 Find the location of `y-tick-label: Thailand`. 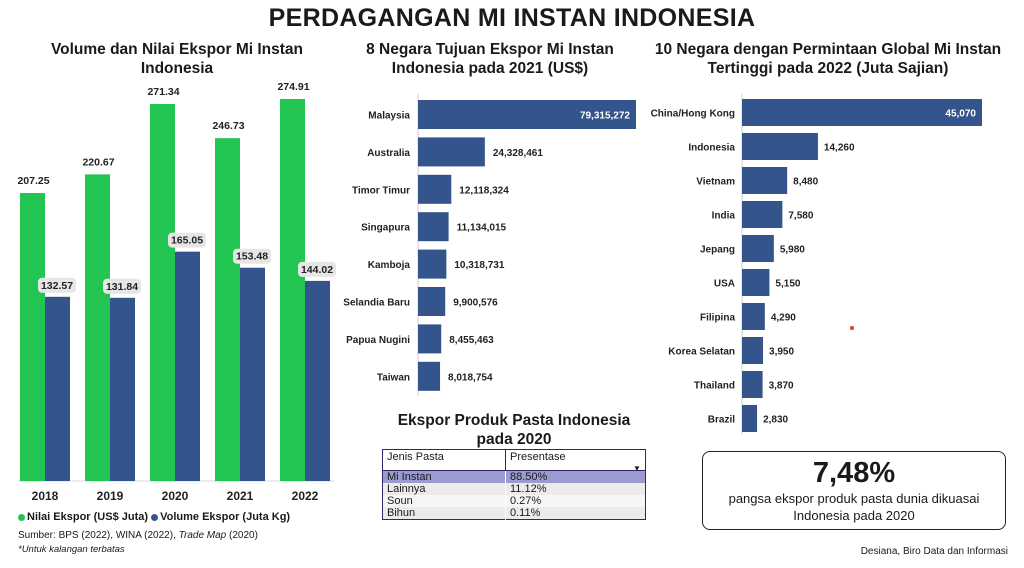

y-tick-label: Thailand is located at coordinates (714, 386).